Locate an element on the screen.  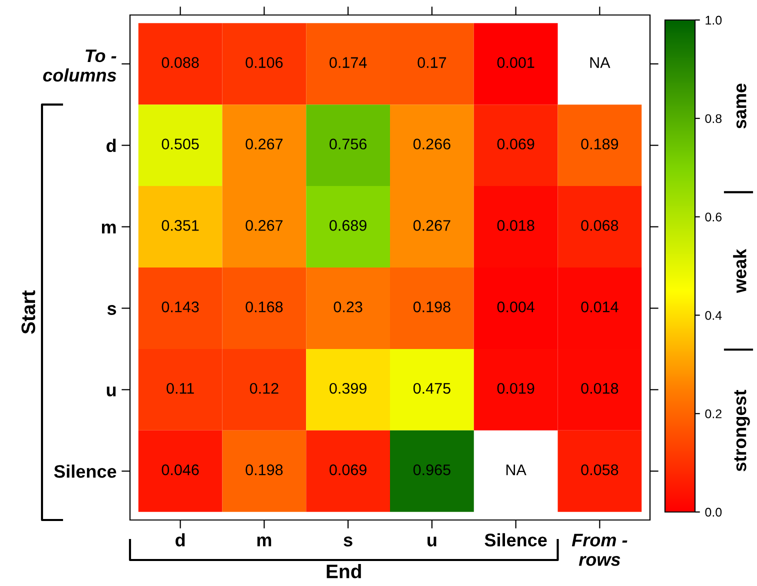
data-label: 0.014 is located at coordinates (599, 307).